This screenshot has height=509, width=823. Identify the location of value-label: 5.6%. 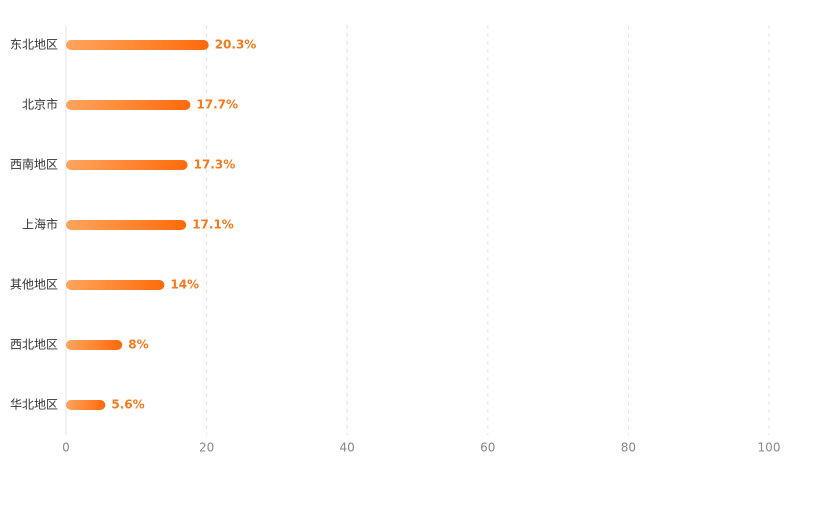
(127, 405).